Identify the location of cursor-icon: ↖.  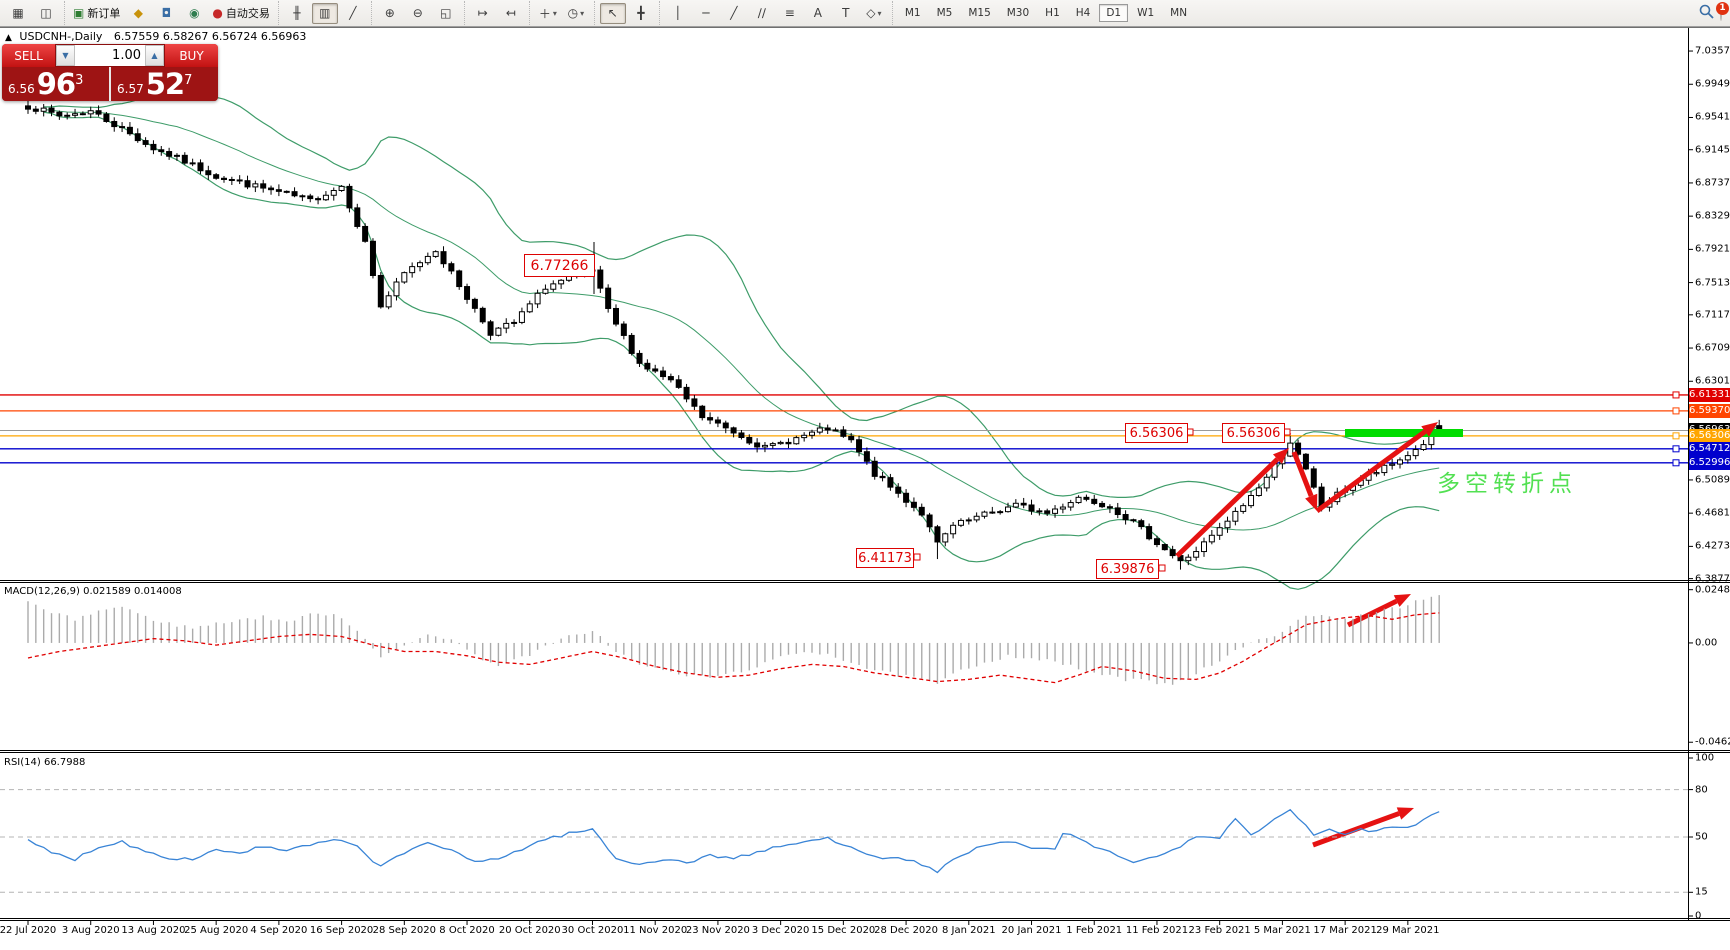
(612, 13).